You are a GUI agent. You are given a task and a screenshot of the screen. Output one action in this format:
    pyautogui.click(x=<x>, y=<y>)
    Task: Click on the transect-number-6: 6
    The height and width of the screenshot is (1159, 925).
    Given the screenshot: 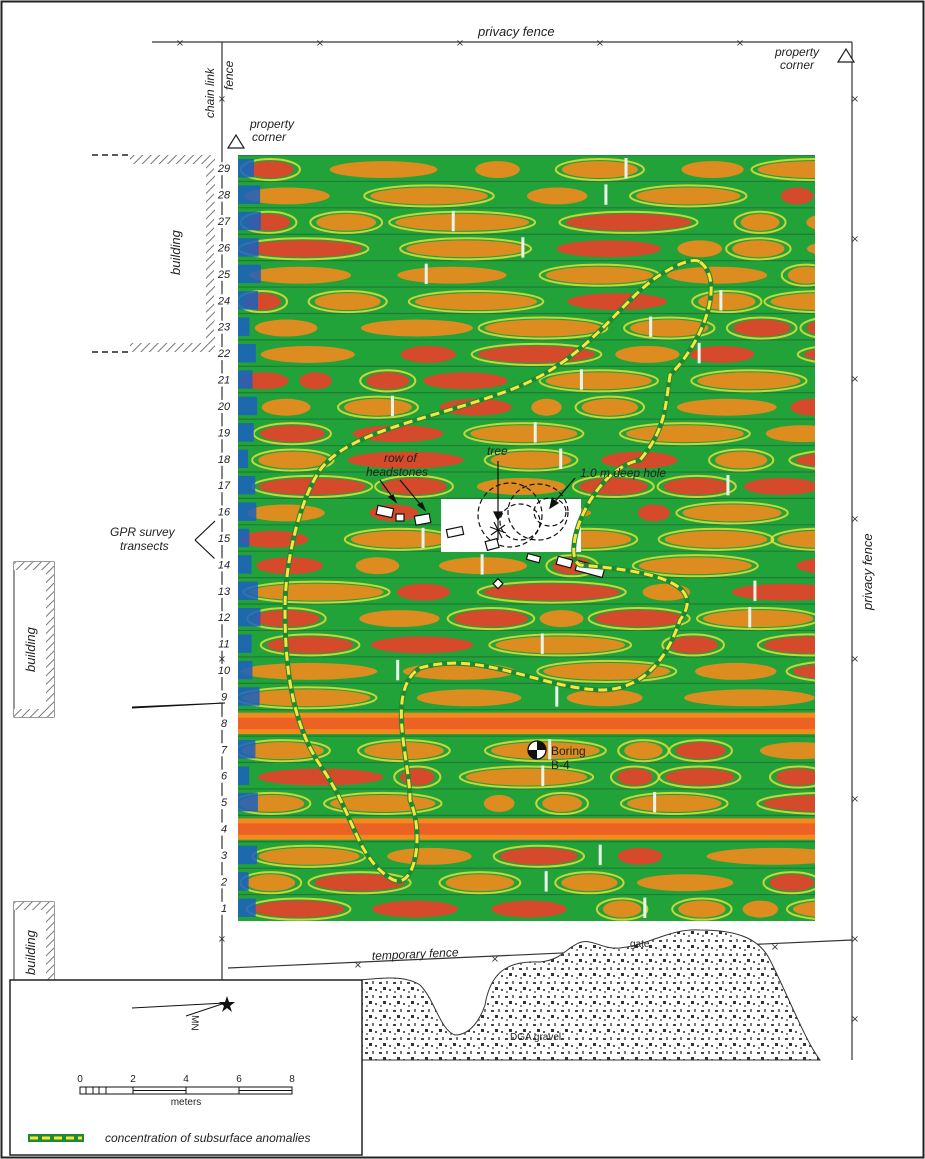 What is the action you would take?
    pyautogui.click(x=224, y=777)
    